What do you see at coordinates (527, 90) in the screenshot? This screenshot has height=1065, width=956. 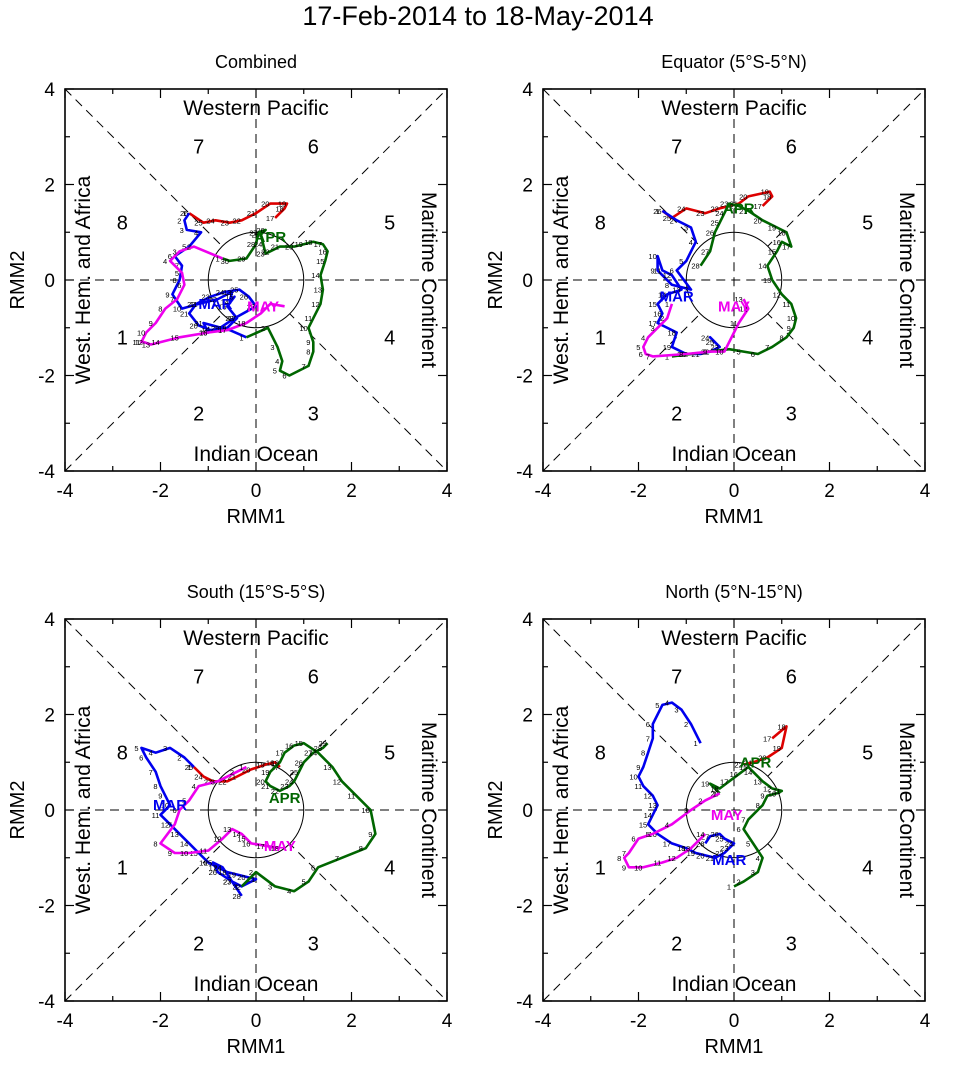 I see `y-tick-label: 4` at bounding box center [527, 90].